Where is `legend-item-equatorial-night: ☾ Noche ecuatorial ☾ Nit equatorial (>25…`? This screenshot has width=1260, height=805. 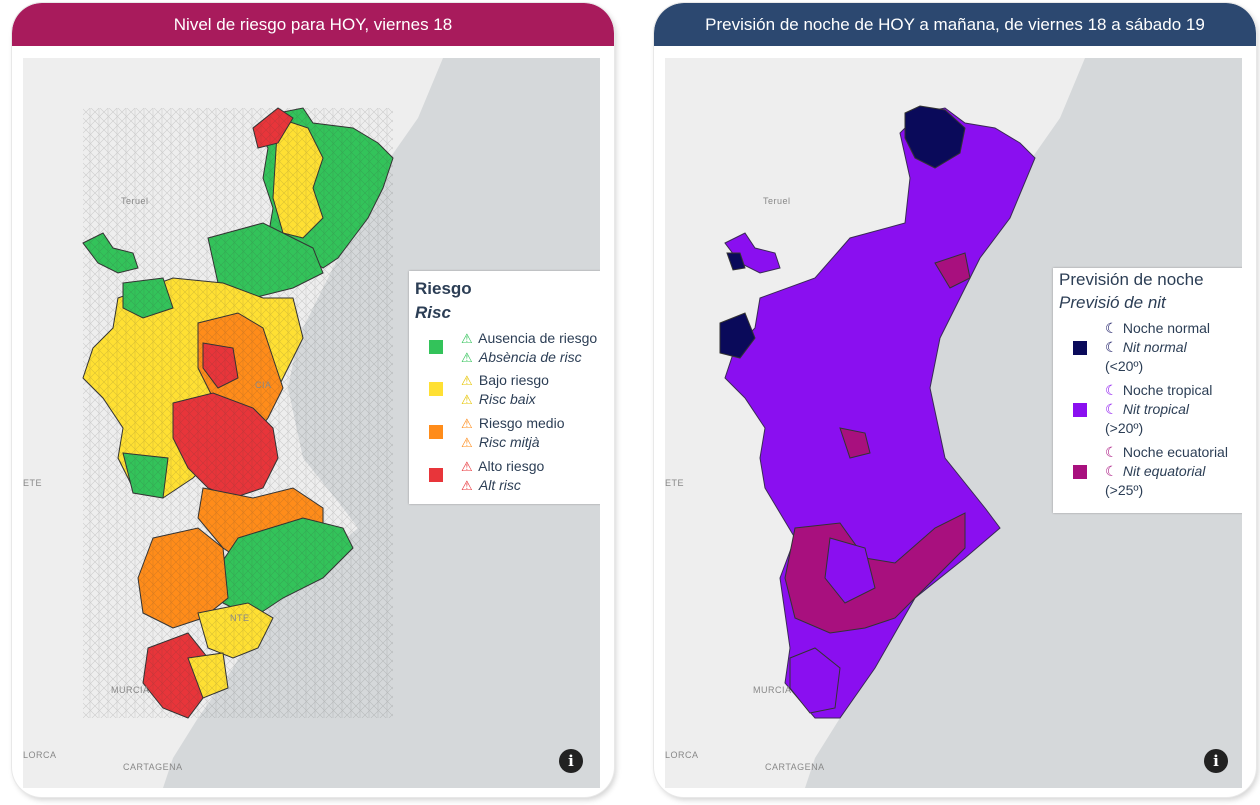 legend-item-equatorial-night: ☾ Noche ecuatorial ☾ Nit equatorial (>25… is located at coordinates (1166, 471).